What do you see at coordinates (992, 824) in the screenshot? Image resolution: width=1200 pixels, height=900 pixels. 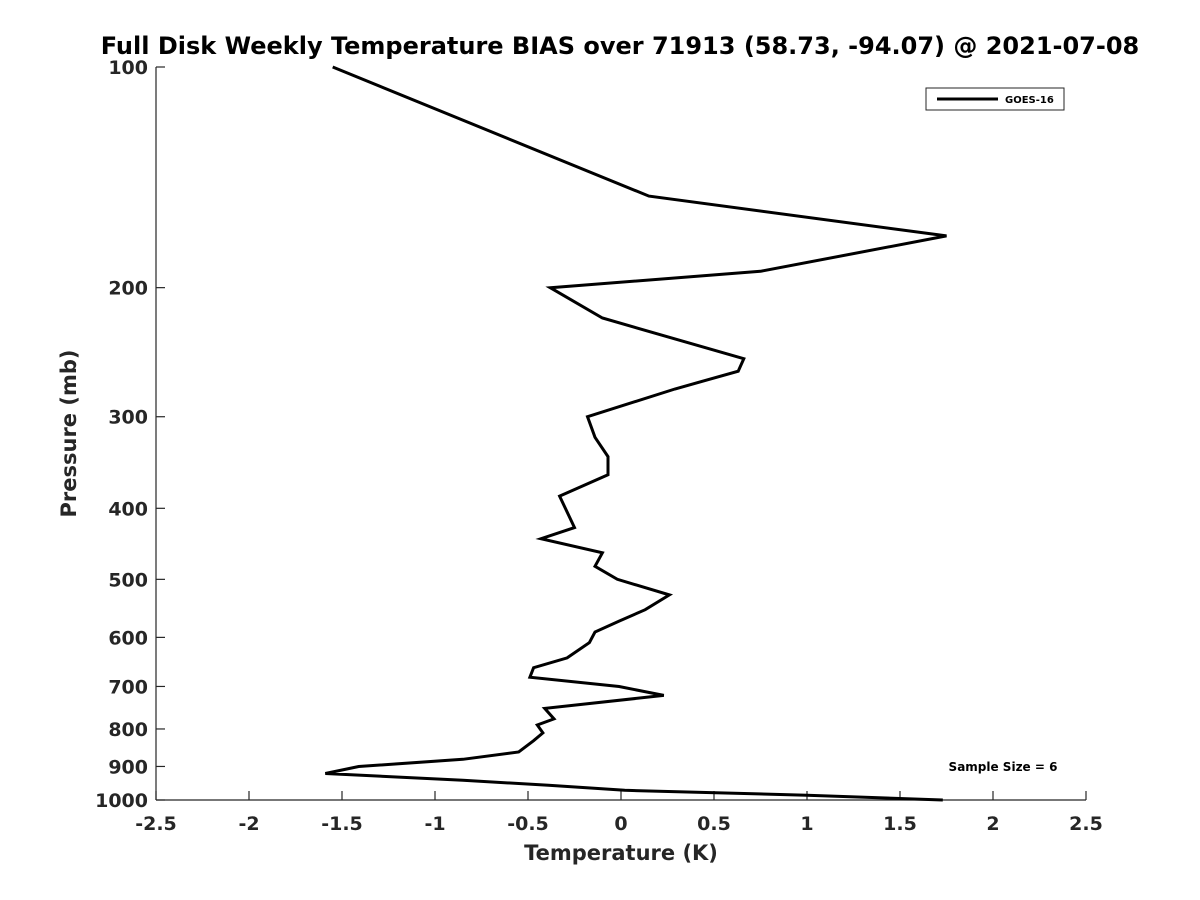 I see `x-tick-label: 2` at bounding box center [992, 824].